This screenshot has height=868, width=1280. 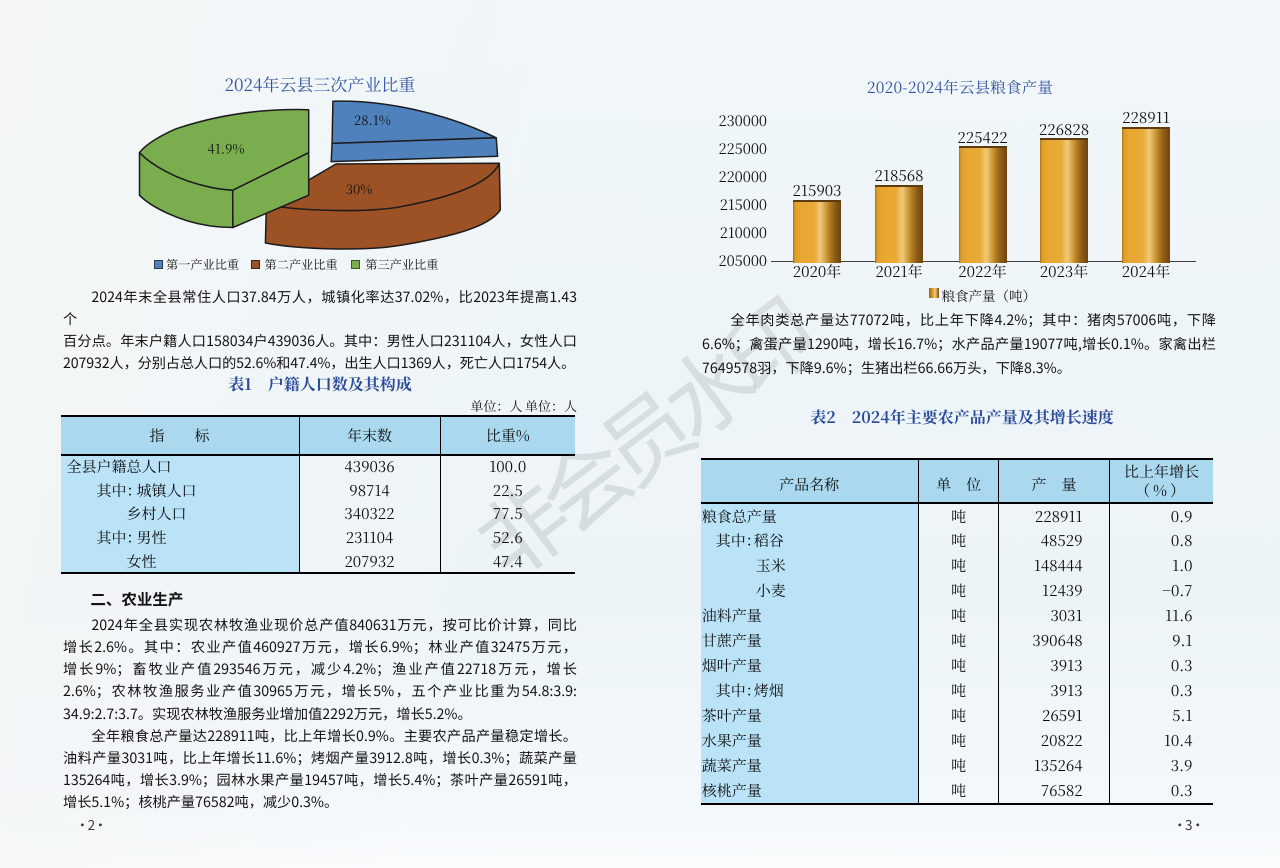 What do you see at coordinates (359, 188) in the screenshot?
I see `svg-text: 30%` at bounding box center [359, 188].